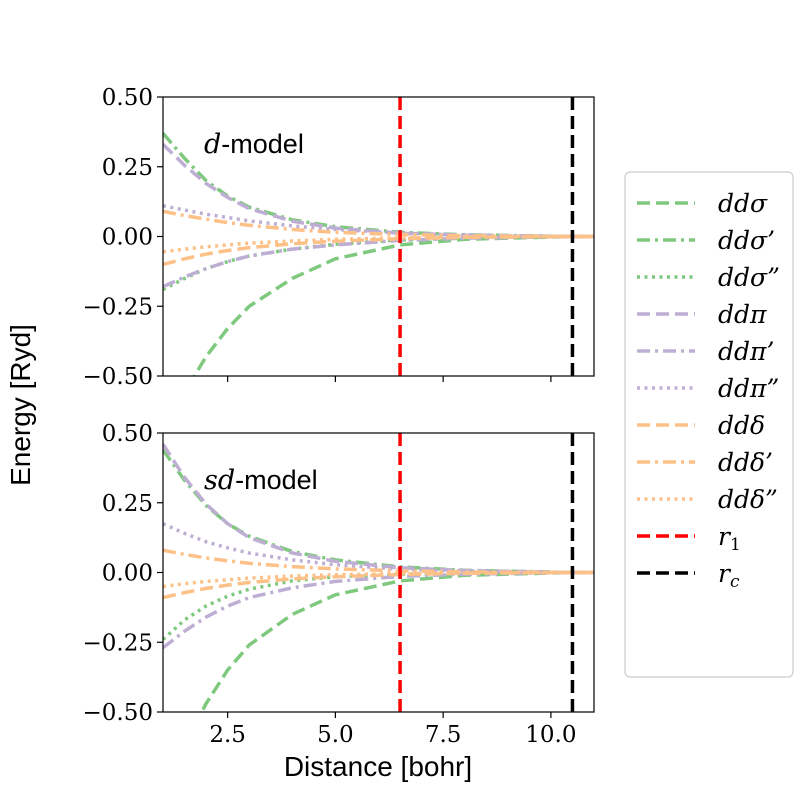 This screenshot has height=800, width=800. Describe the element at coordinates (746, 351) in the screenshot. I see `legend-label-ddpi-prime: ddπ’` at that location.